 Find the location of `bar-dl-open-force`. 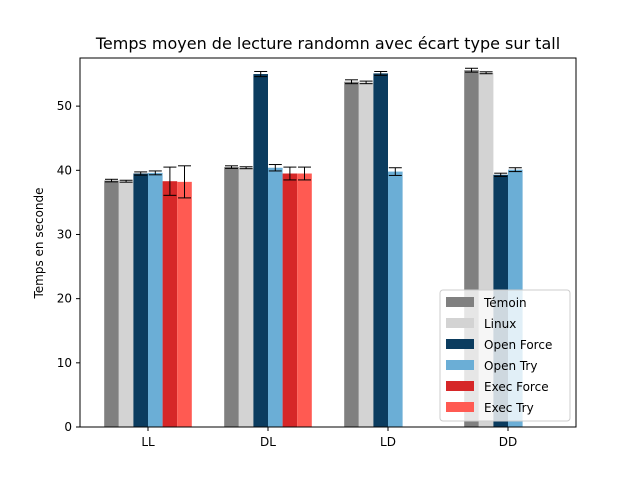

bar-dl-open-force is located at coordinates (260, 250).